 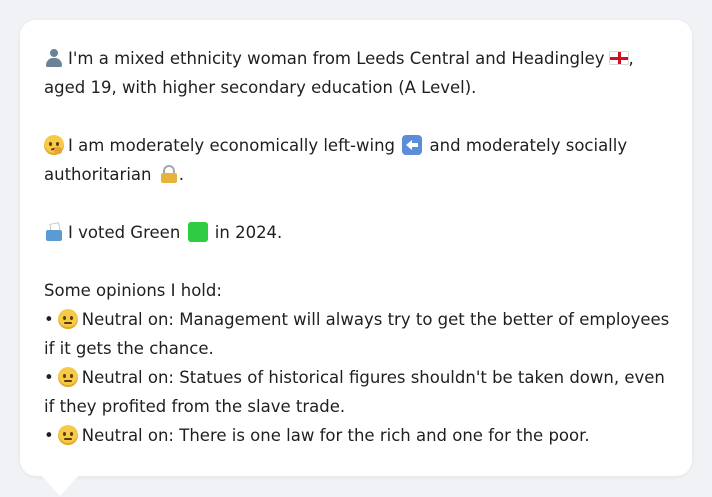 I want to click on green-square-icon, so click(x=197, y=232).